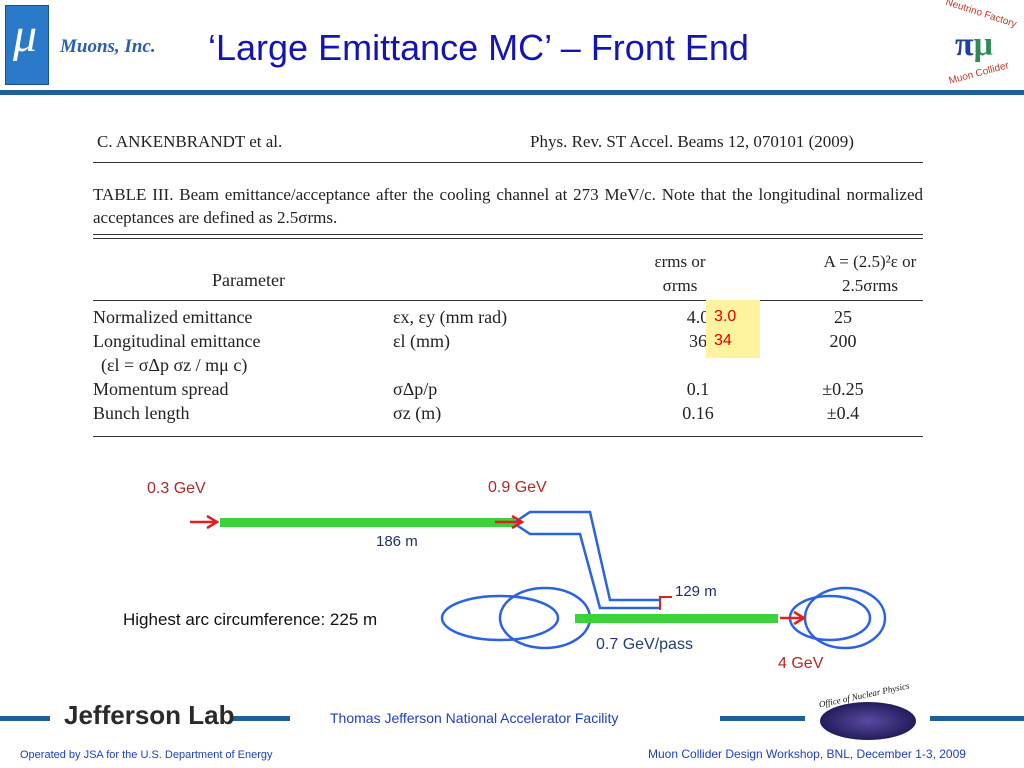 This screenshot has width=1024, height=768. Describe the element at coordinates (870, 273) in the screenshot. I see `column-header: A = (2.5)²ε or 2.5σrms` at that location.